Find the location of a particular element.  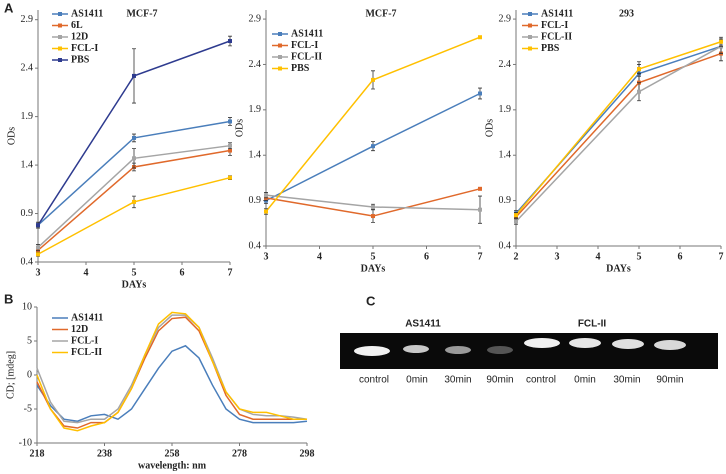

x-tick-label: 258 is located at coordinates (172, 453).